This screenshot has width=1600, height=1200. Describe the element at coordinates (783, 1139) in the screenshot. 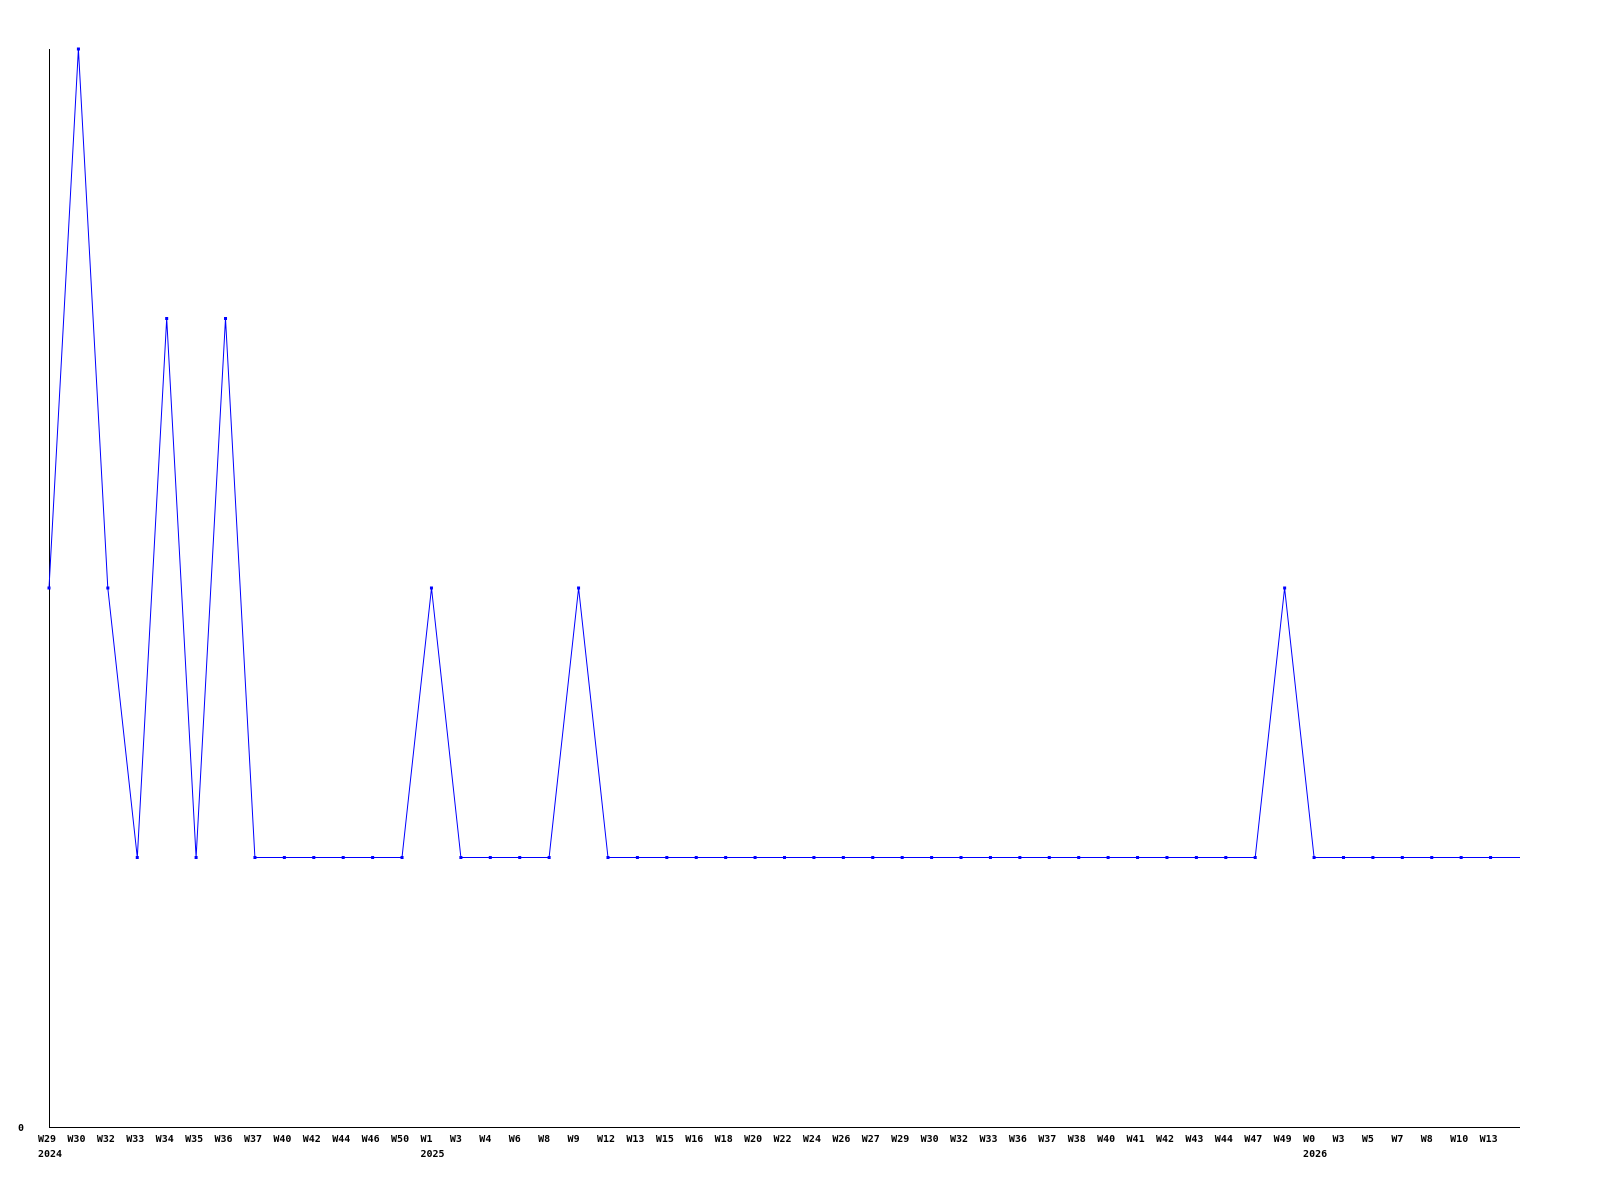

I see `x-tick-label: W22` at that location.